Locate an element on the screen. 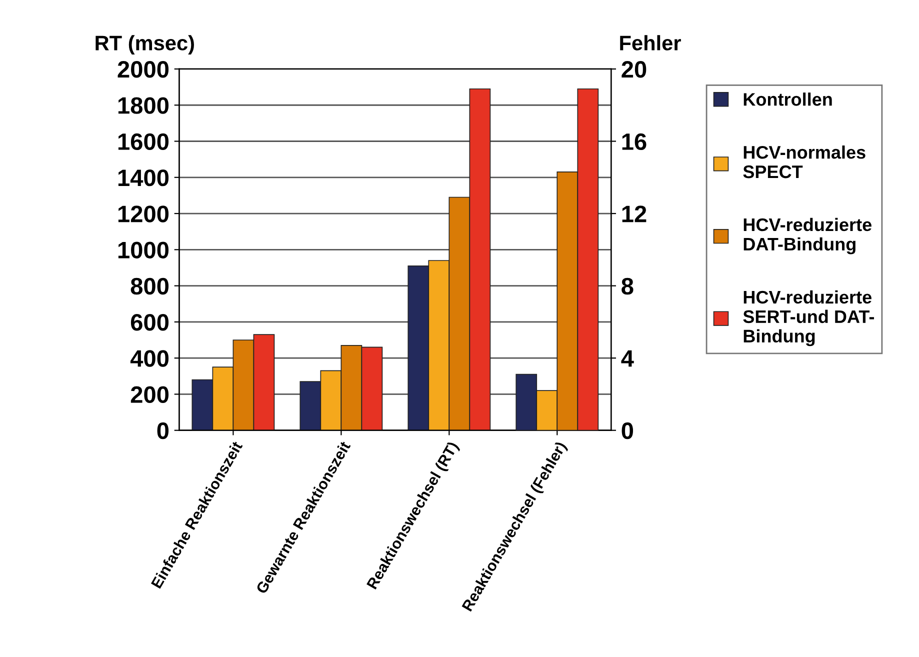 The width and height of the screenshot is (919, 657). y-tick-label: 0 is located at coordinates (163, 431).